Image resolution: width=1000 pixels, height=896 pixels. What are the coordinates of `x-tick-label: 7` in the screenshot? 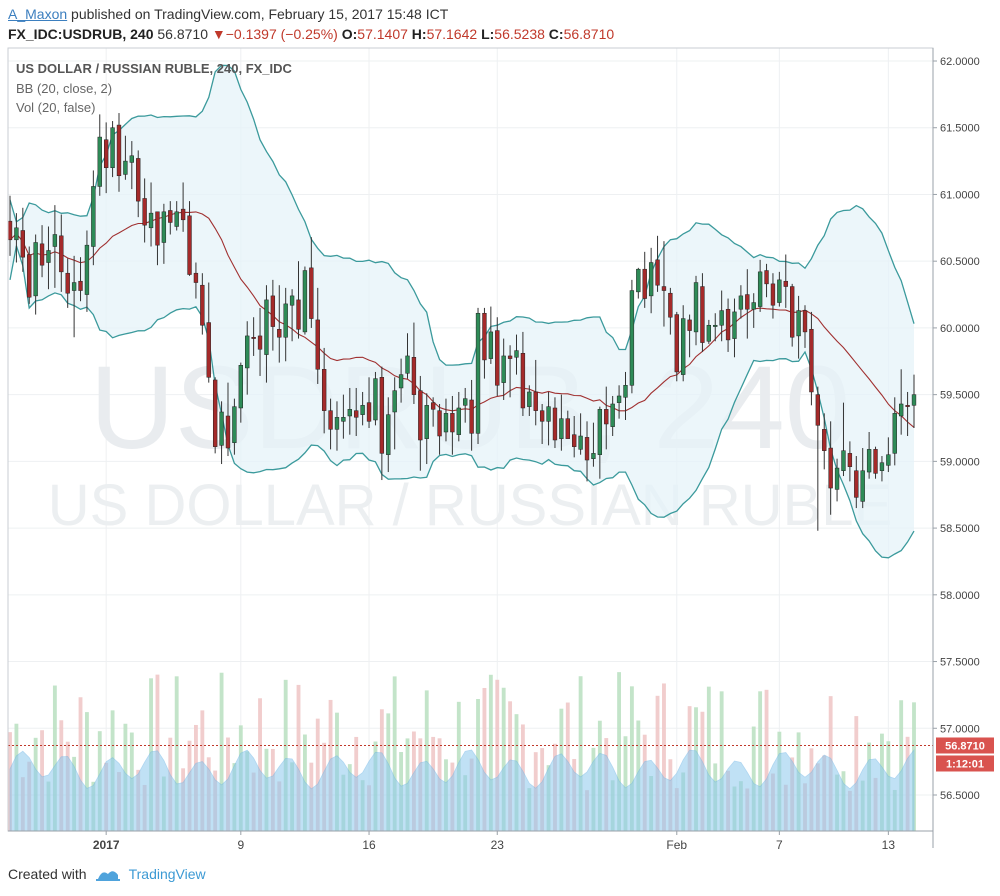 It's located at (779, 845).